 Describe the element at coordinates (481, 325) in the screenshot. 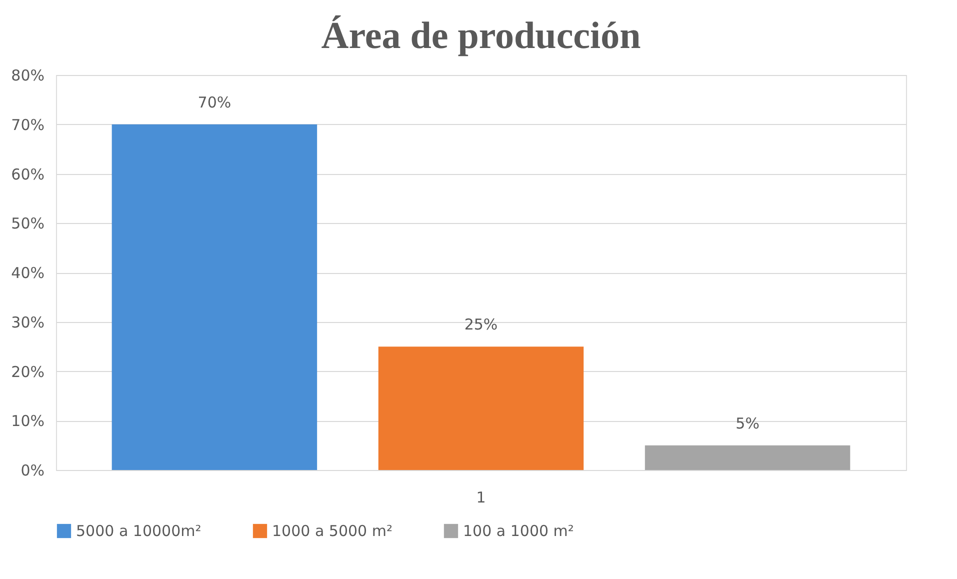

I see `data-label: 25%` at that location.